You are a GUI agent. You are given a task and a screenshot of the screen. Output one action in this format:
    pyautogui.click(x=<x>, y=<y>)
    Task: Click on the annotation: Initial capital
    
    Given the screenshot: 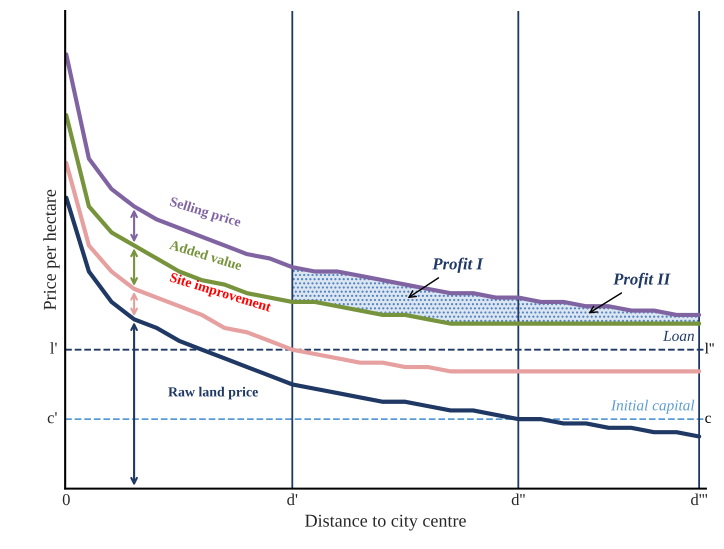 What is the action you would take?
    pyautogui.click(x=652, y=407)
    